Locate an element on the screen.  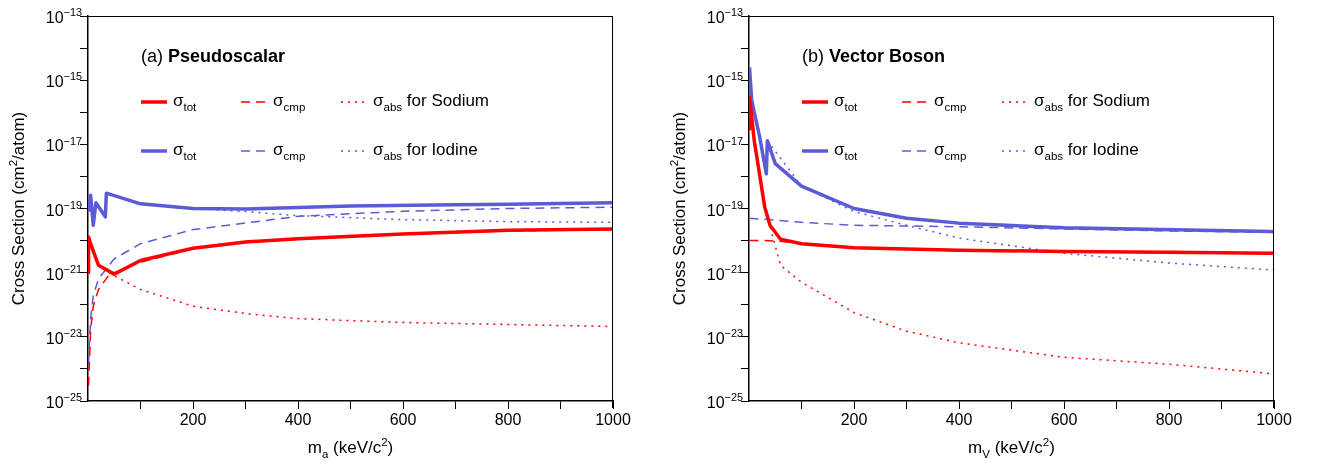
text: (a) Pseudoscalar is located at coordinates (213, 56).